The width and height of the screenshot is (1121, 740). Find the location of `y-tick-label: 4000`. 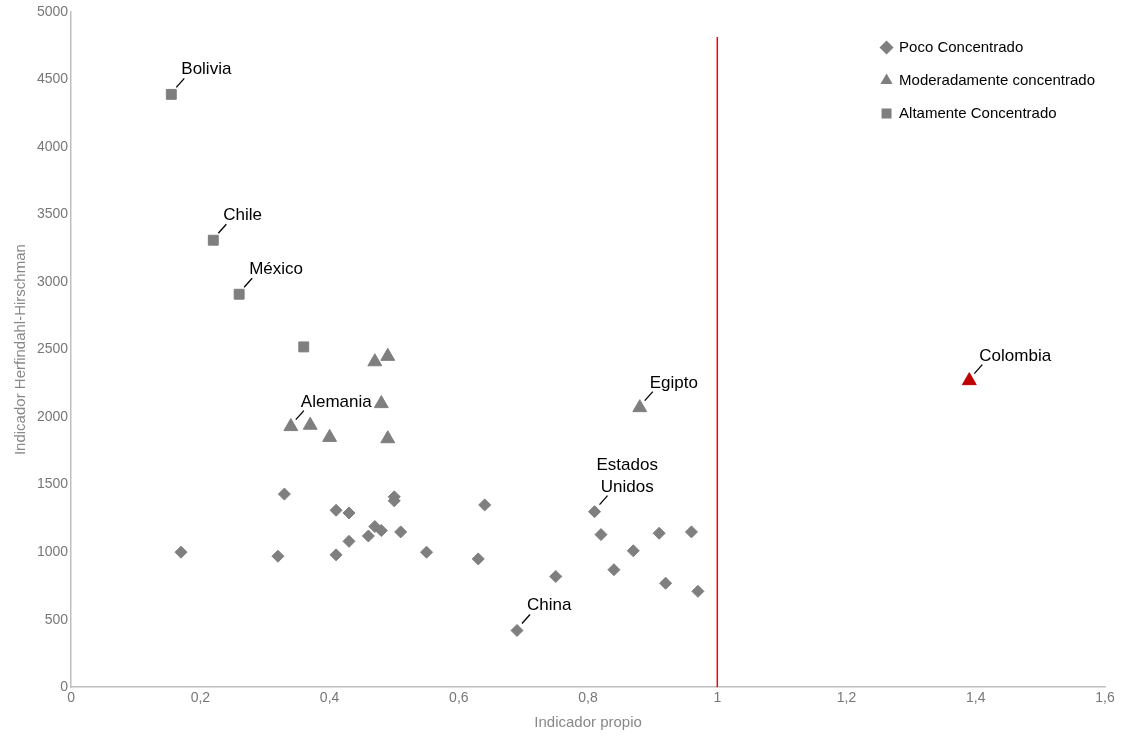

y-tick-label: 4000 is located at coordinates (52, 145).